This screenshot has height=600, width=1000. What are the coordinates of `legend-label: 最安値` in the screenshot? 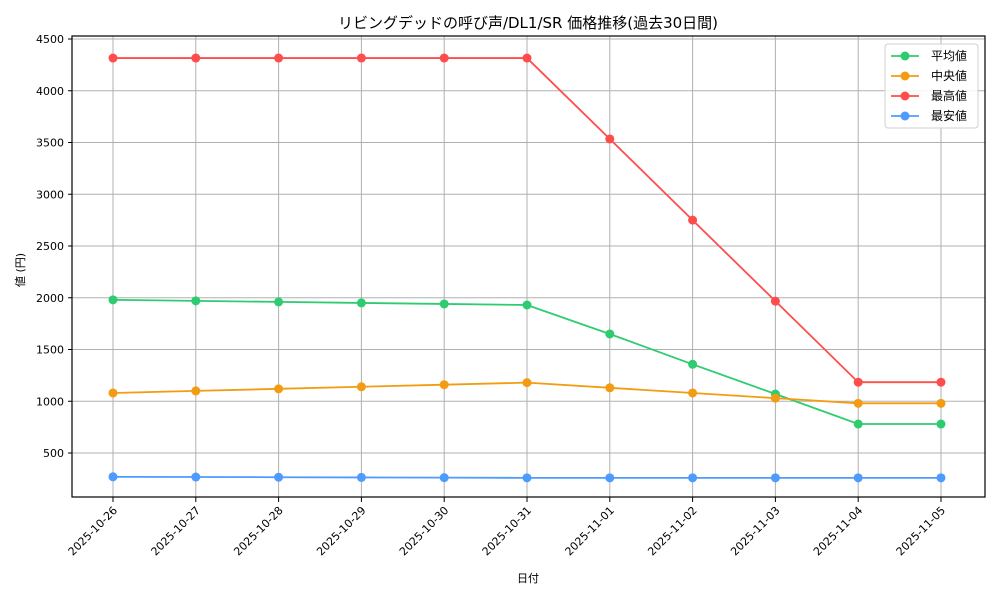 It's located at (949, 115).